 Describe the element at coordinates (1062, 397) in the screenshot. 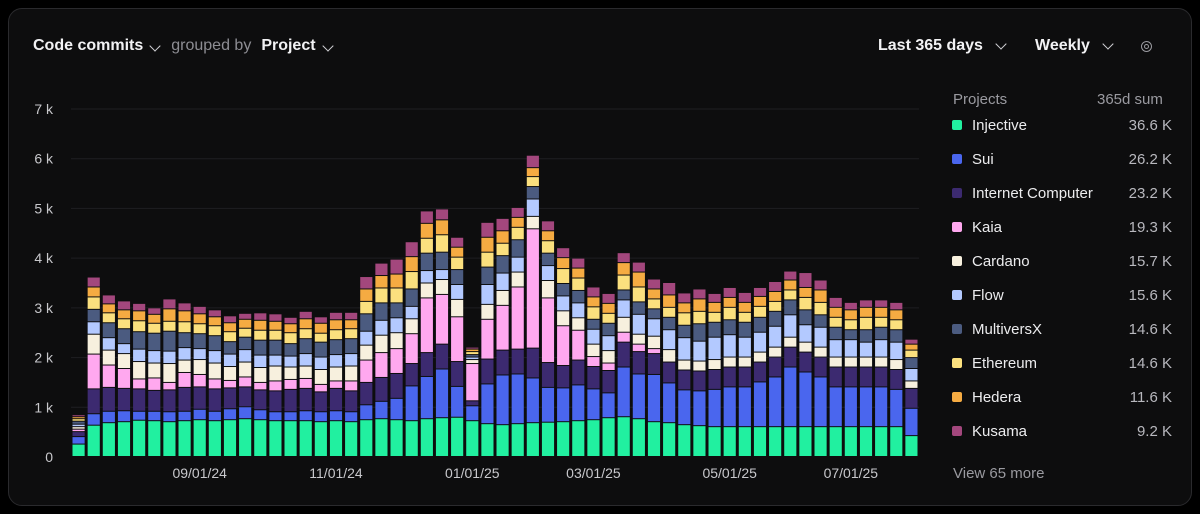

I see `legend-item: Hedera 11.6 K` at that location.